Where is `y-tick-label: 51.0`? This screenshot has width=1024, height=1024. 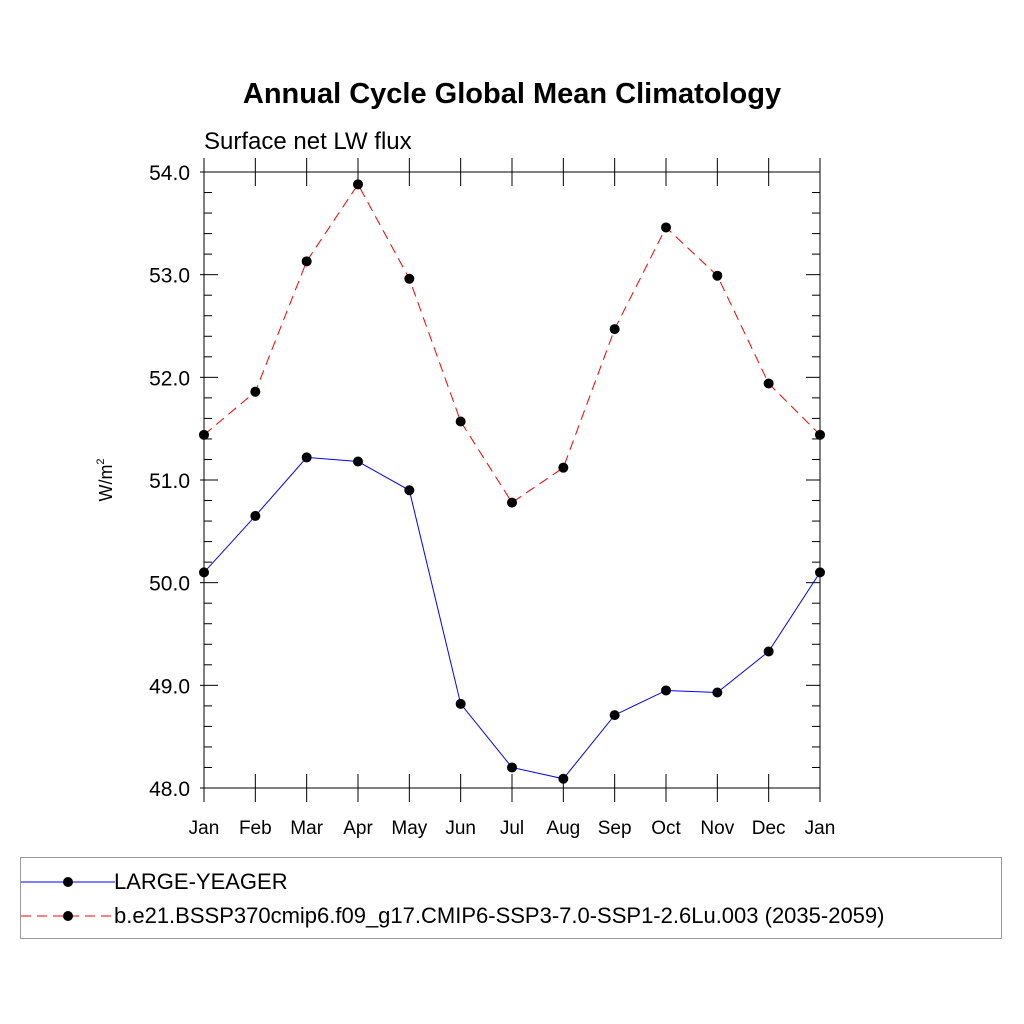 y-tick-label: 51.0 is located at coordinates (169, 481).